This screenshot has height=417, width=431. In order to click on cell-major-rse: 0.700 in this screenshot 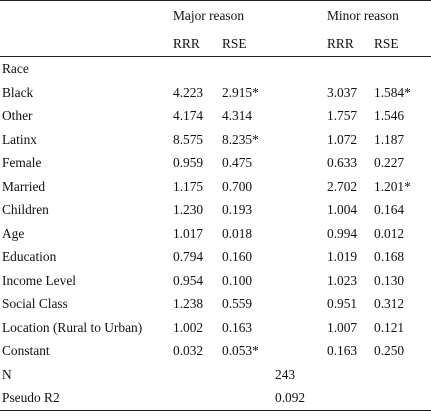, I will do `click(237, 186)`.